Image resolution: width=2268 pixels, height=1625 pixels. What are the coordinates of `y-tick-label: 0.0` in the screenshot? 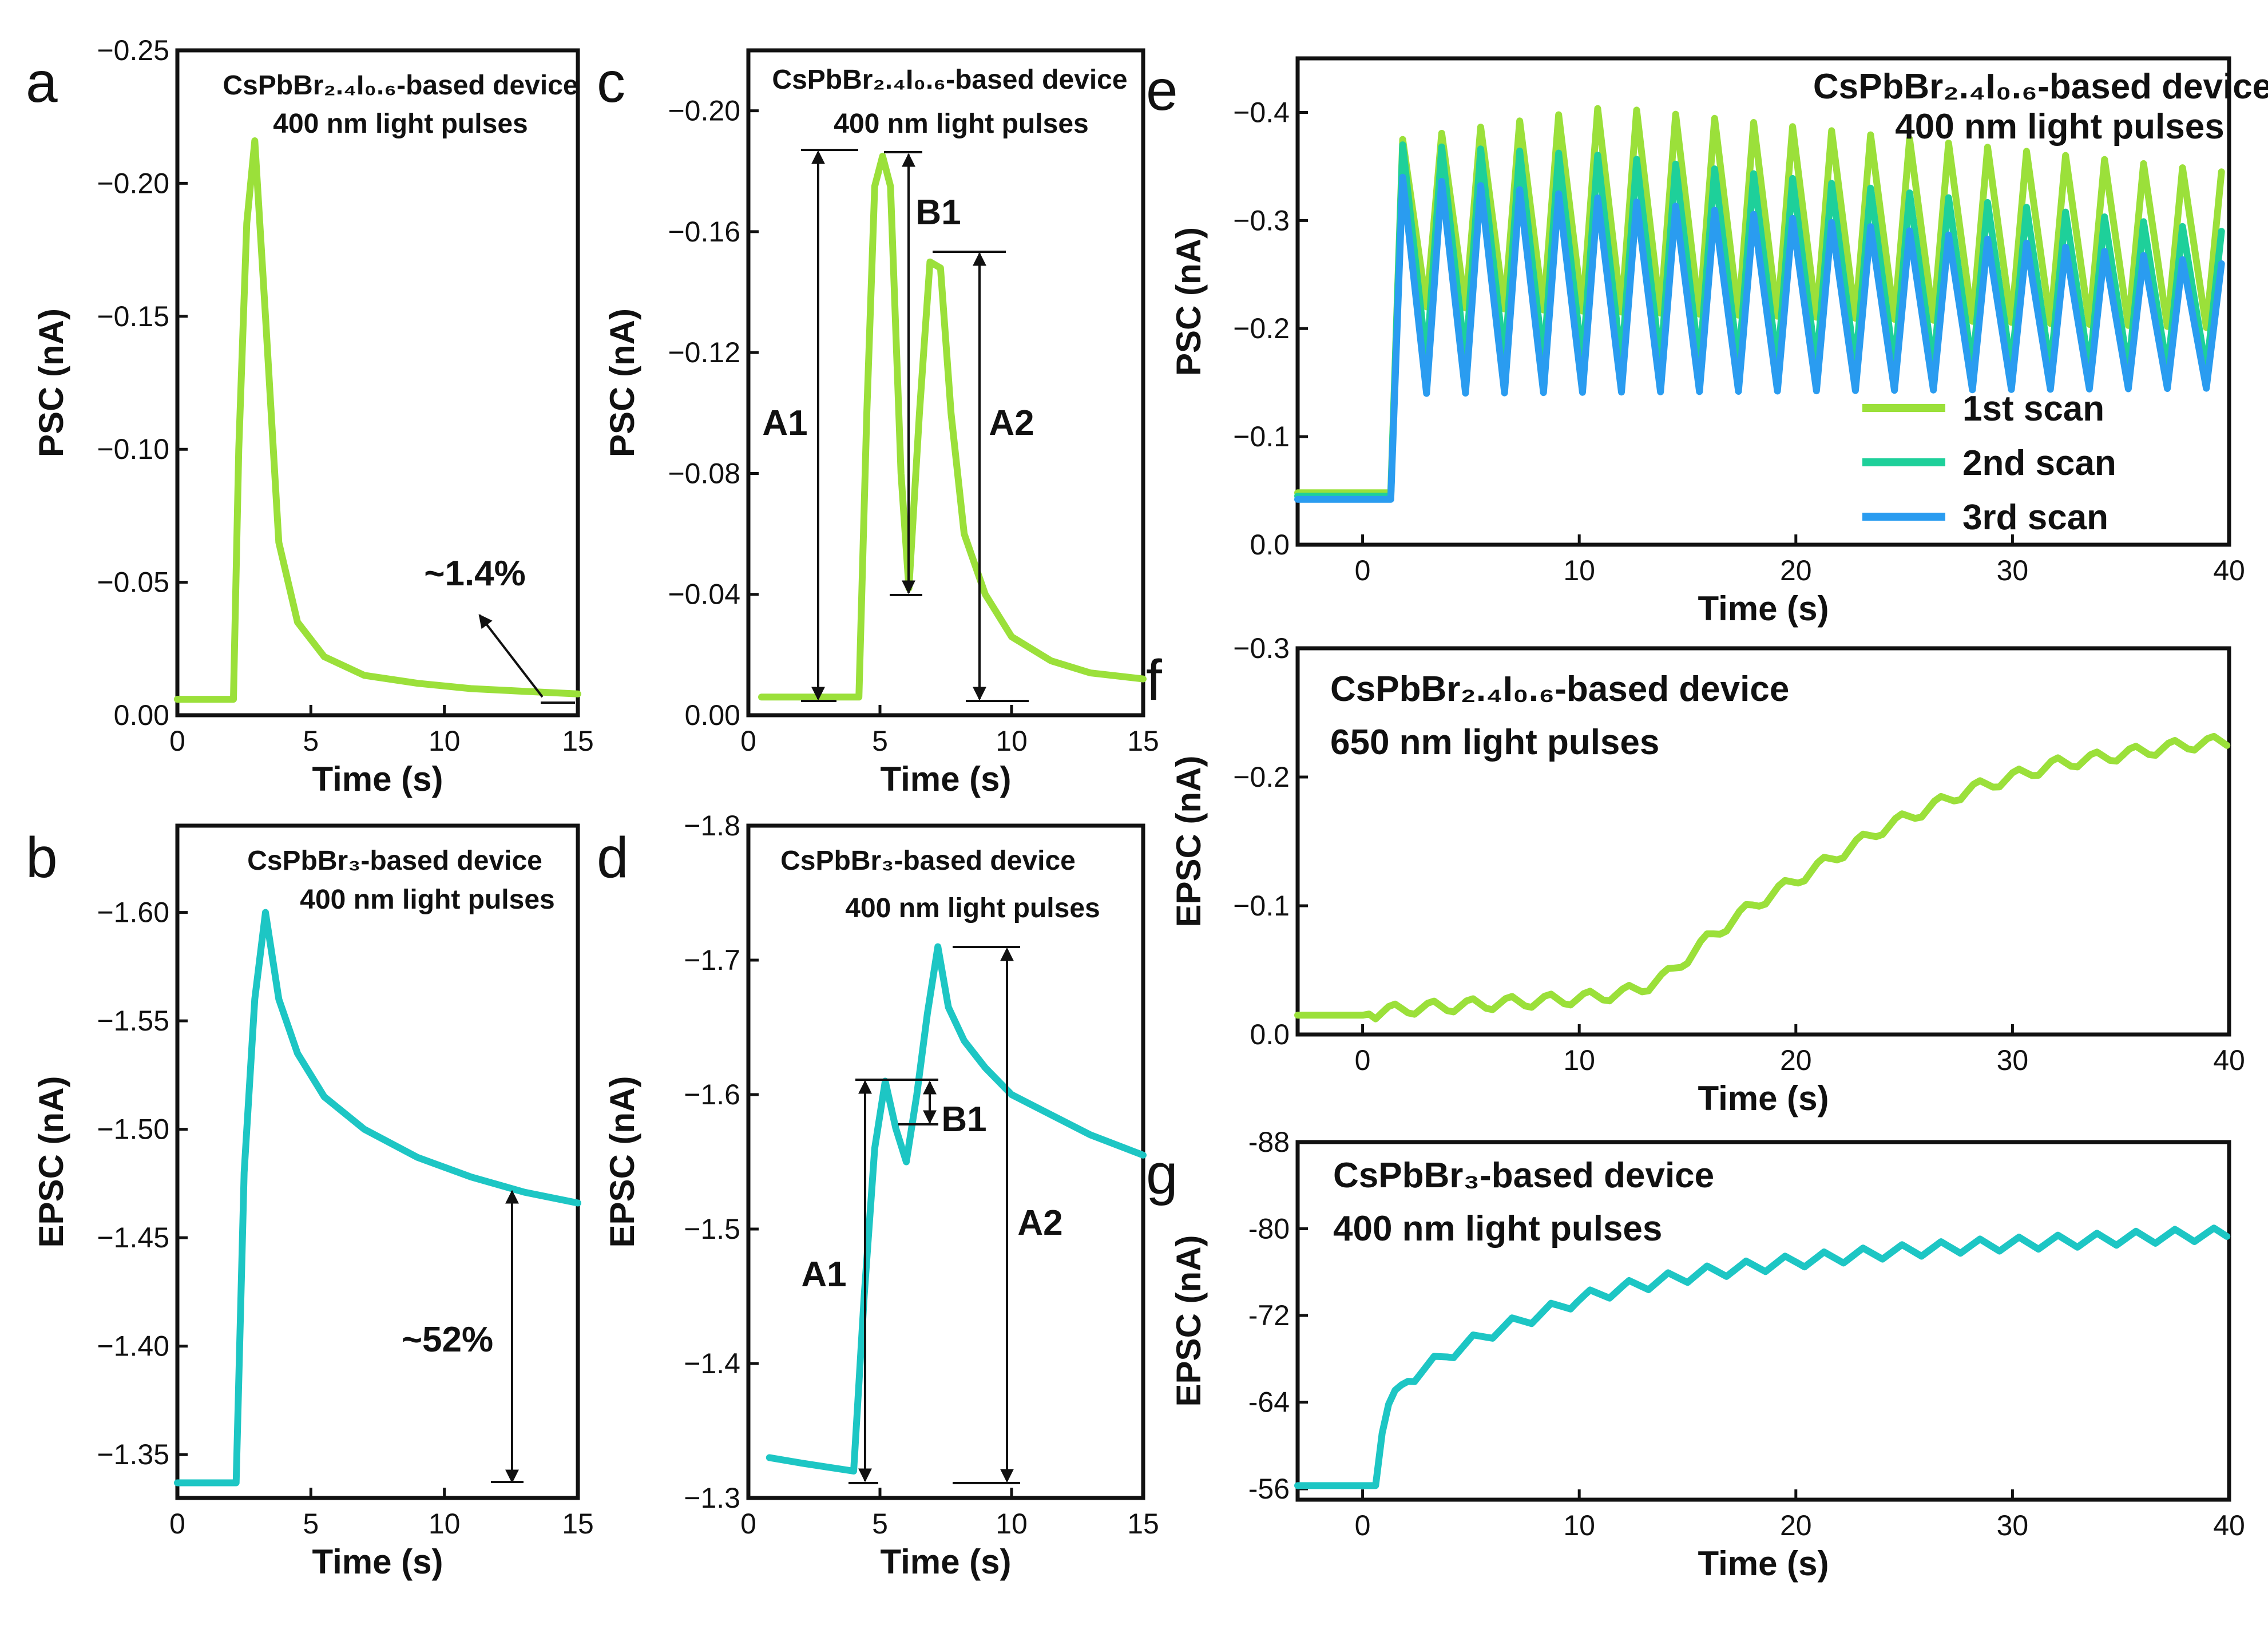 It's located at (1270, 1034).